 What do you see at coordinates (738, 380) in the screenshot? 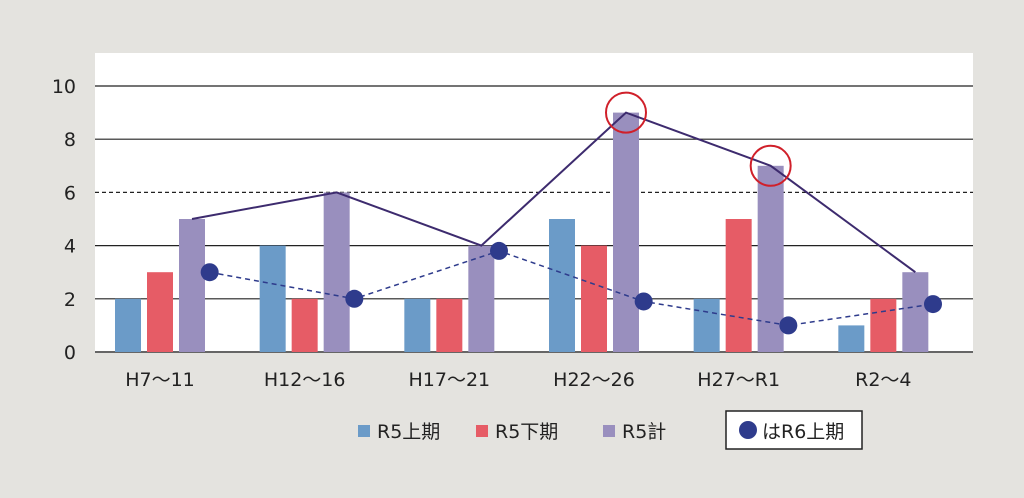
I see `x-tick-label: H27〜R1` at bounding box center [738, 380].